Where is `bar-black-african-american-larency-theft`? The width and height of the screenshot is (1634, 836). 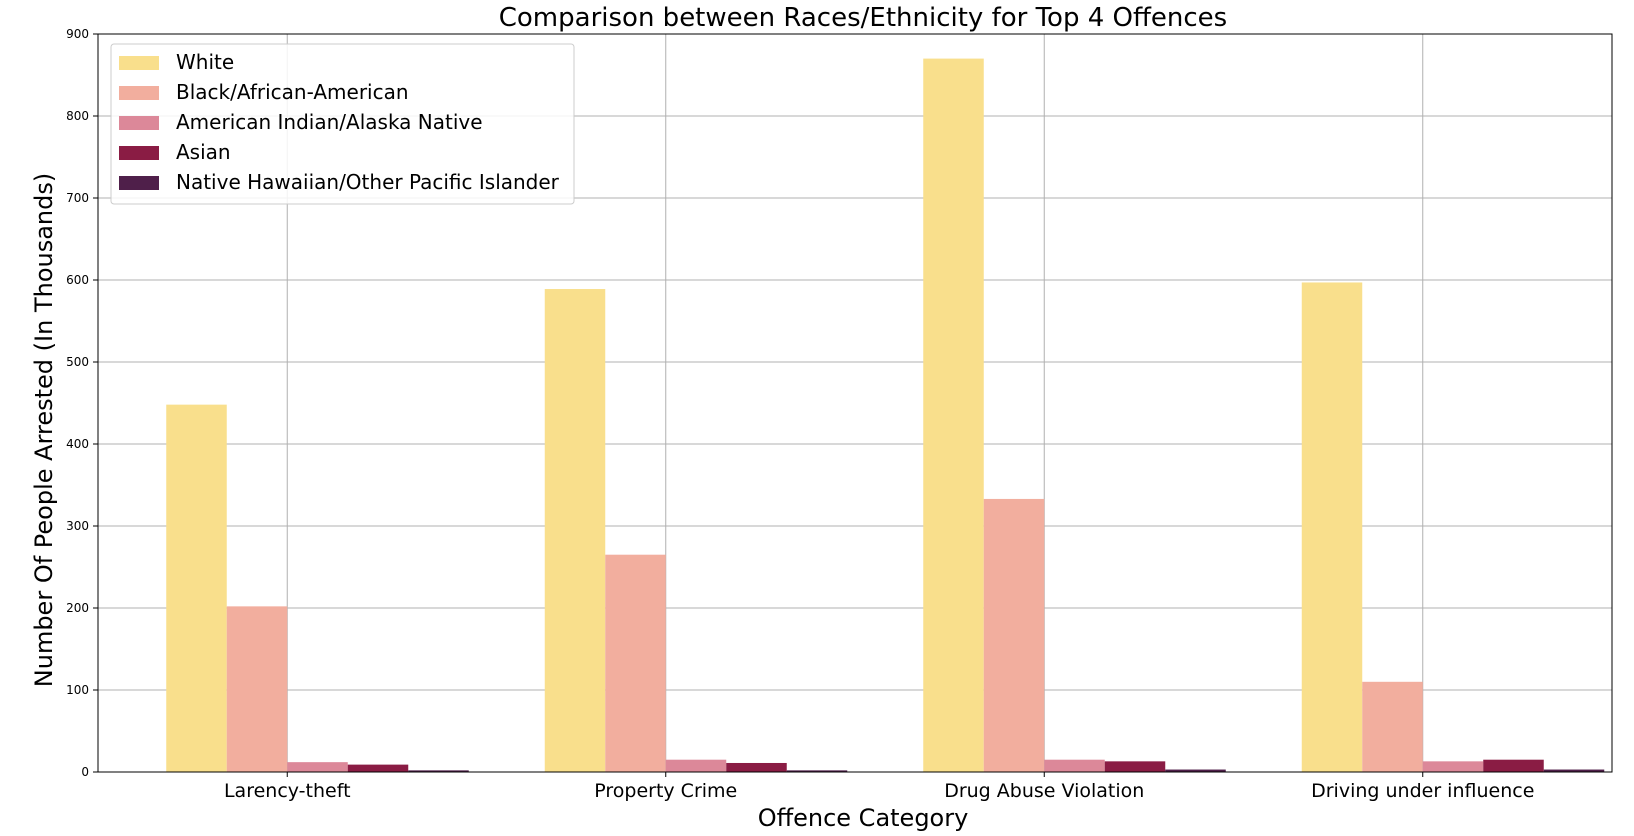 bar-black-african-american-larency-theft is located at coordinates (257, 689).